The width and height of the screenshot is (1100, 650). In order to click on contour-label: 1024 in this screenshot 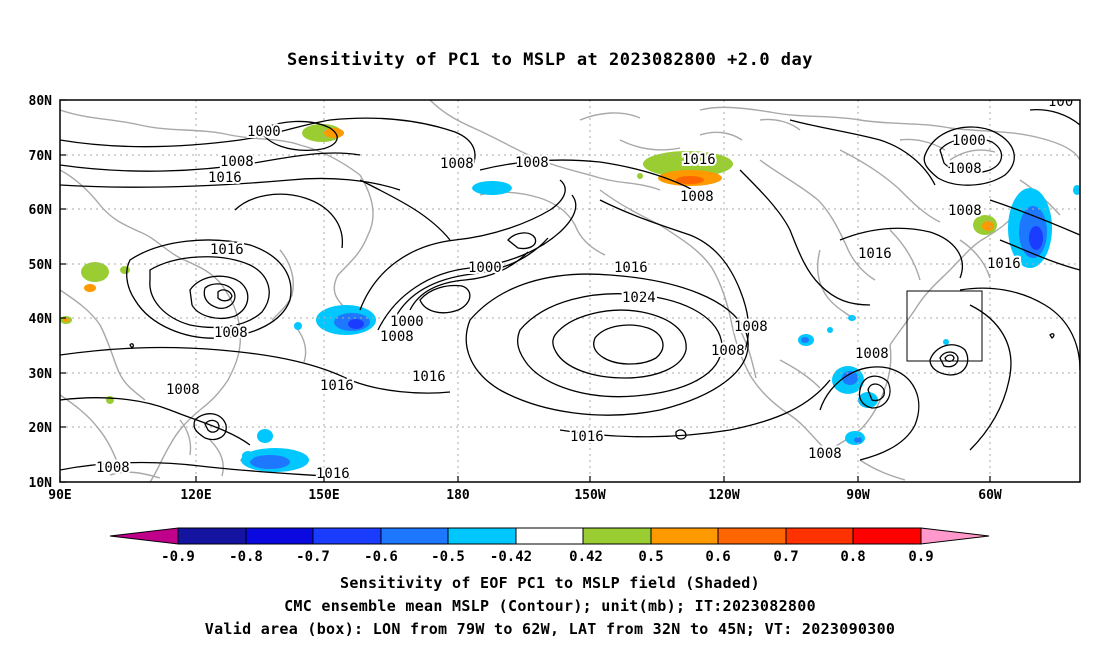, I will do `click(639, 298)`.